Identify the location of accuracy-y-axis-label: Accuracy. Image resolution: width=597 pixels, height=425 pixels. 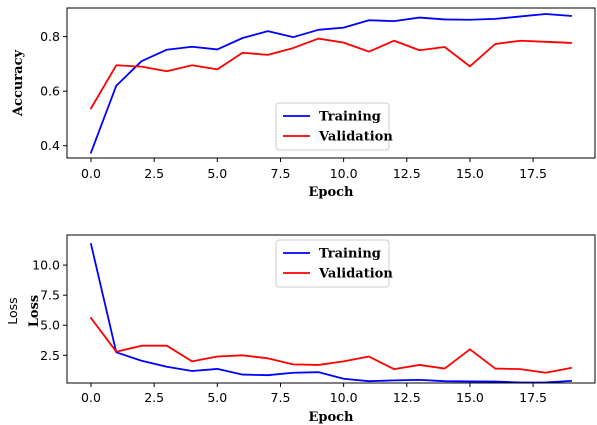
(18, 84).